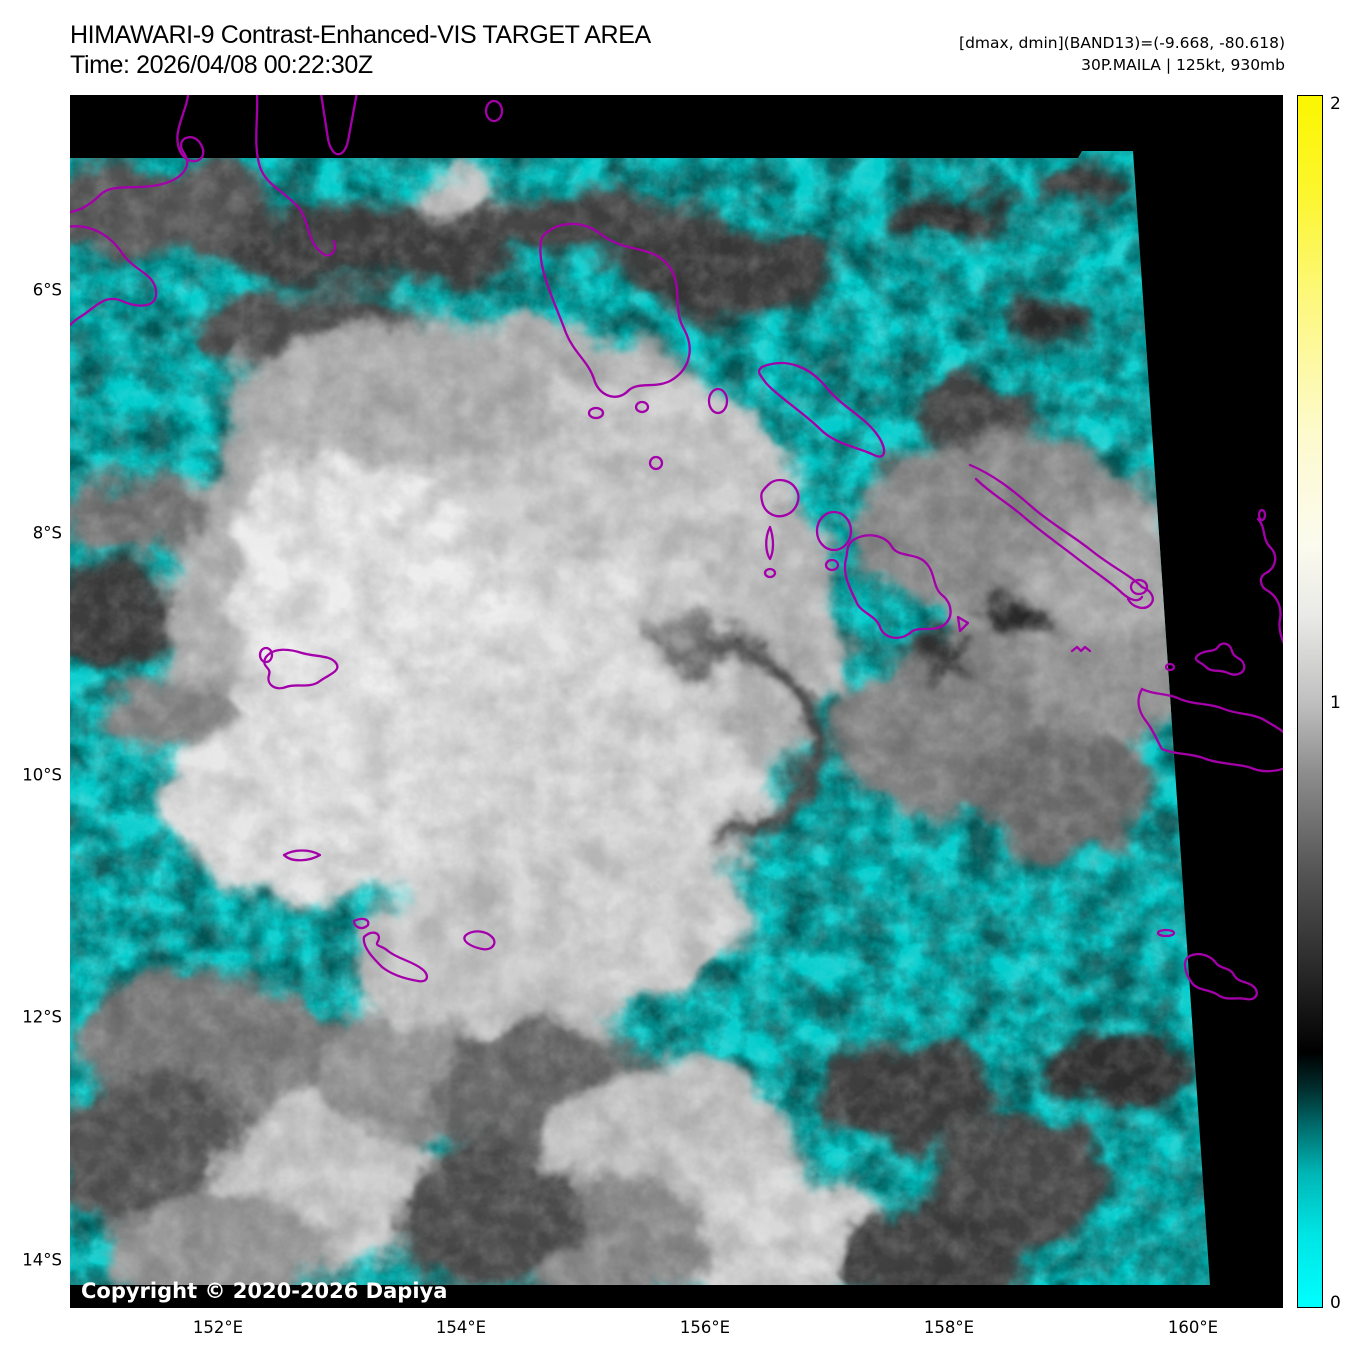 The height and width of the screenshot is (1359, 1362). What do you see at coordinates (1183, 64) in the screenshot?
I see `info-line-2: 30P.MAILA | 125kt, 930mb` at bounding box center [1183, 64].